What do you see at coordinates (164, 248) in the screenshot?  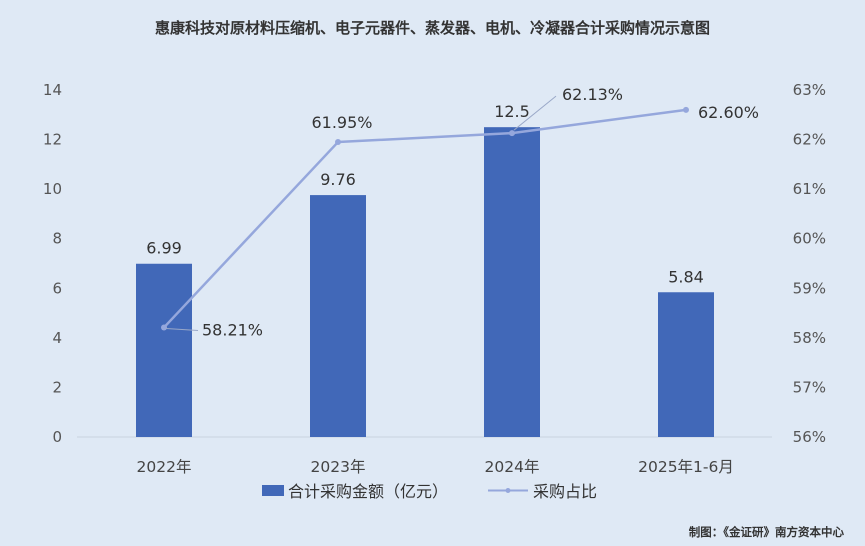 I see `bar-value-label: 6.99` at bounding box center [164, 248].